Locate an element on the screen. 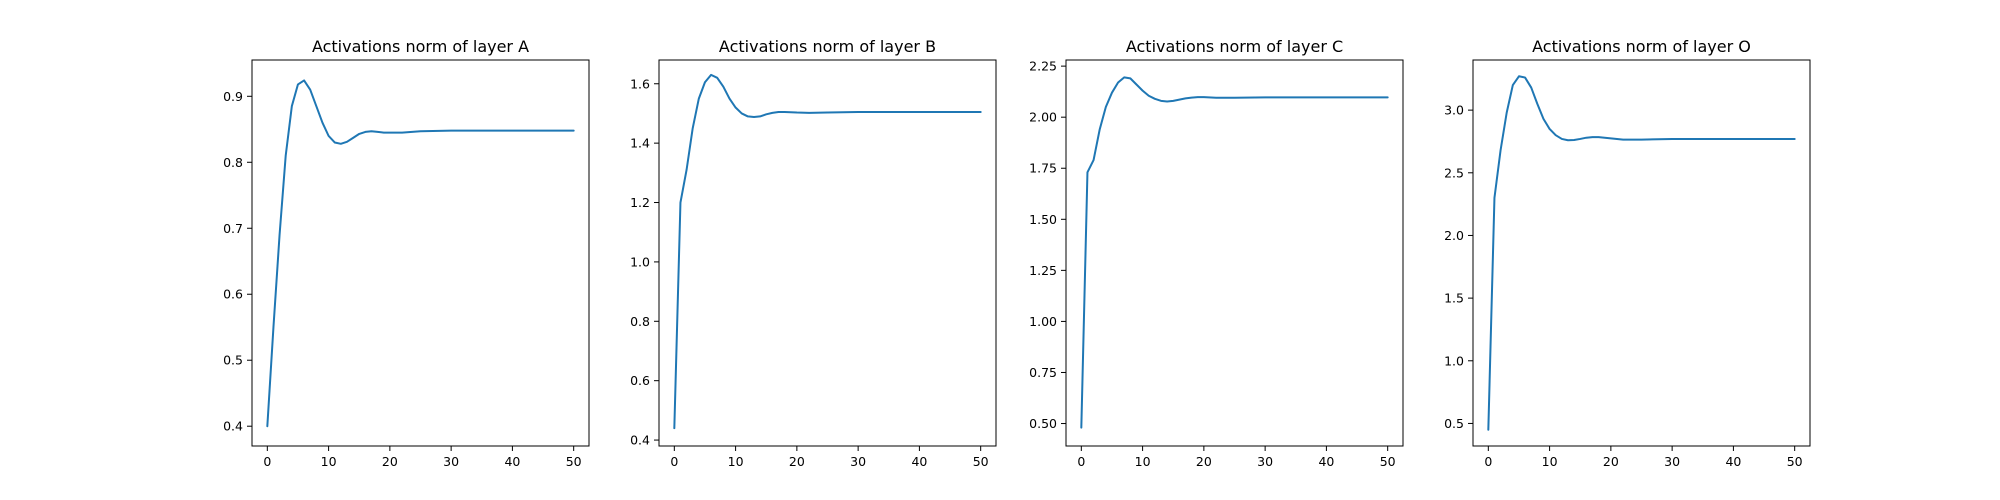  chart-title: Activations norm of layer O is located at coordinates (1641, 46).